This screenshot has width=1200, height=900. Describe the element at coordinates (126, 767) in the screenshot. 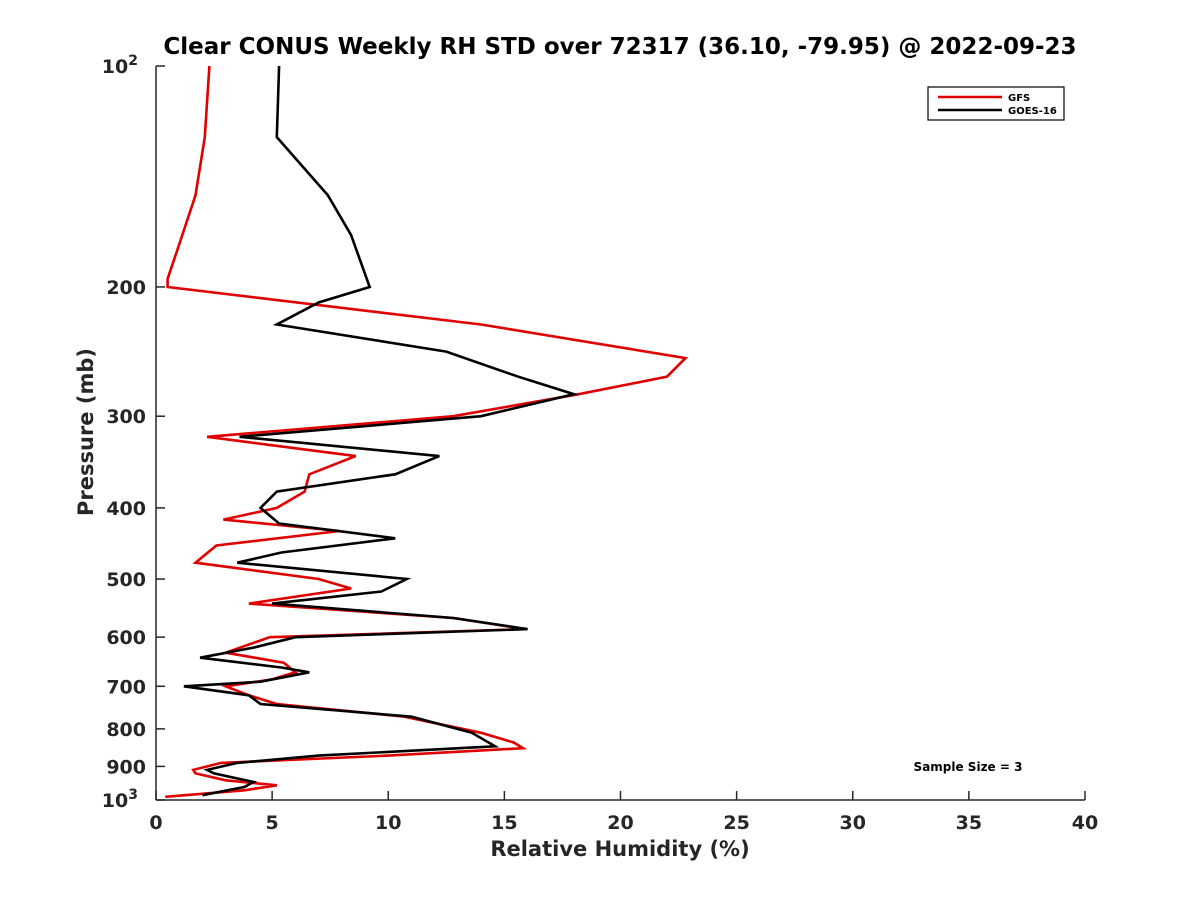

I see `y-tick-label: 900` at that location.